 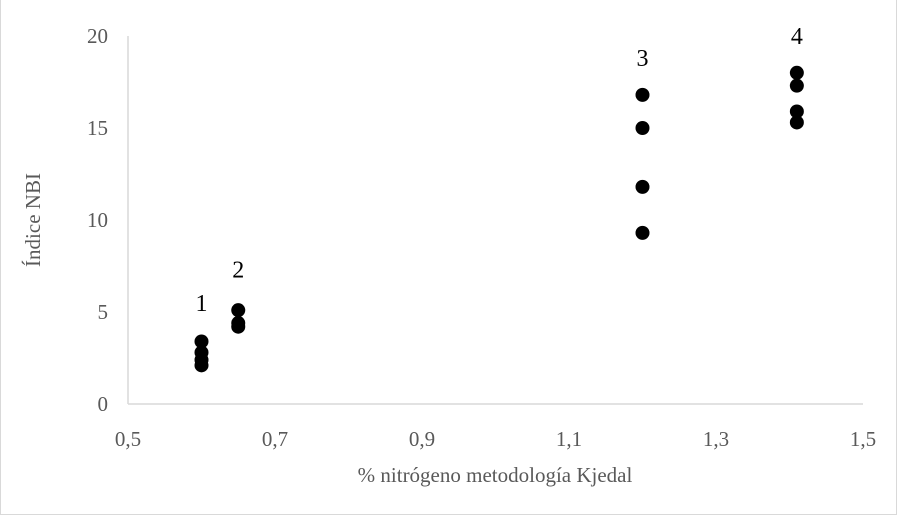 What do you see at coordinates (275, 439) in the screenshot?
I see `x-tick-label: 0,7` at bounding box center [275, 439].